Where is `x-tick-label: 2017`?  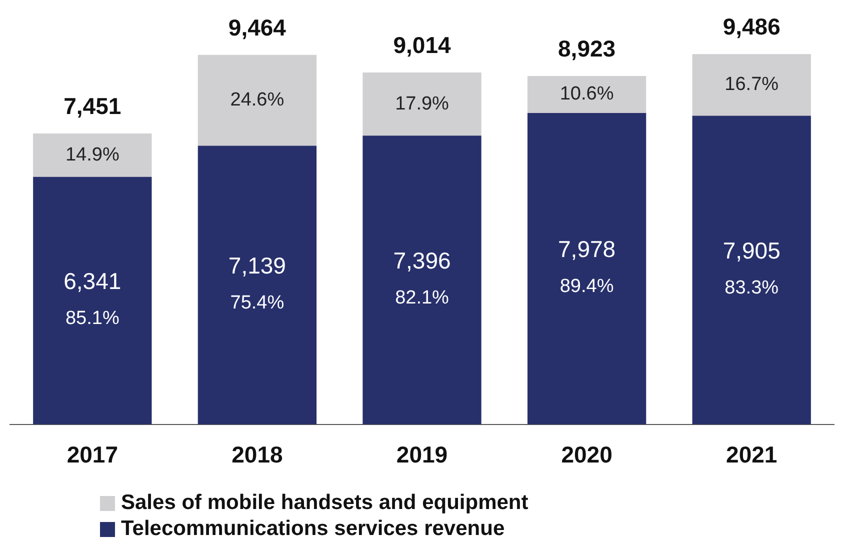
x-tick-label: 2017 is located at coordinates (92, 455).